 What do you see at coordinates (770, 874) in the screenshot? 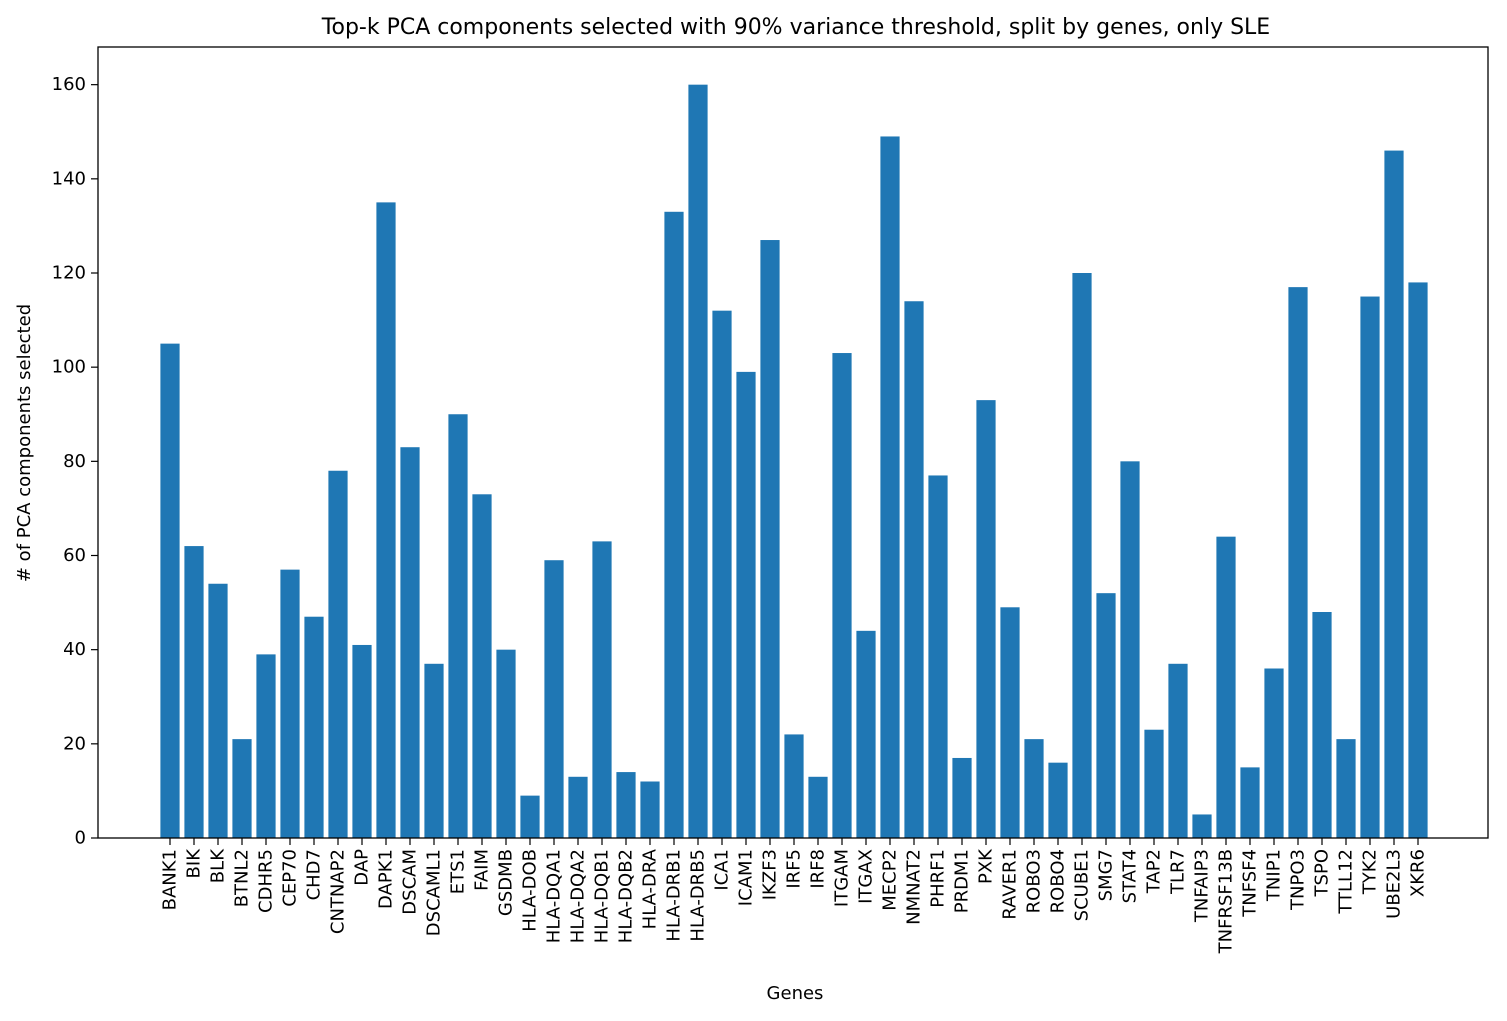
I see `x-tick-label: IKZF3` at bounding box center [770, 874].